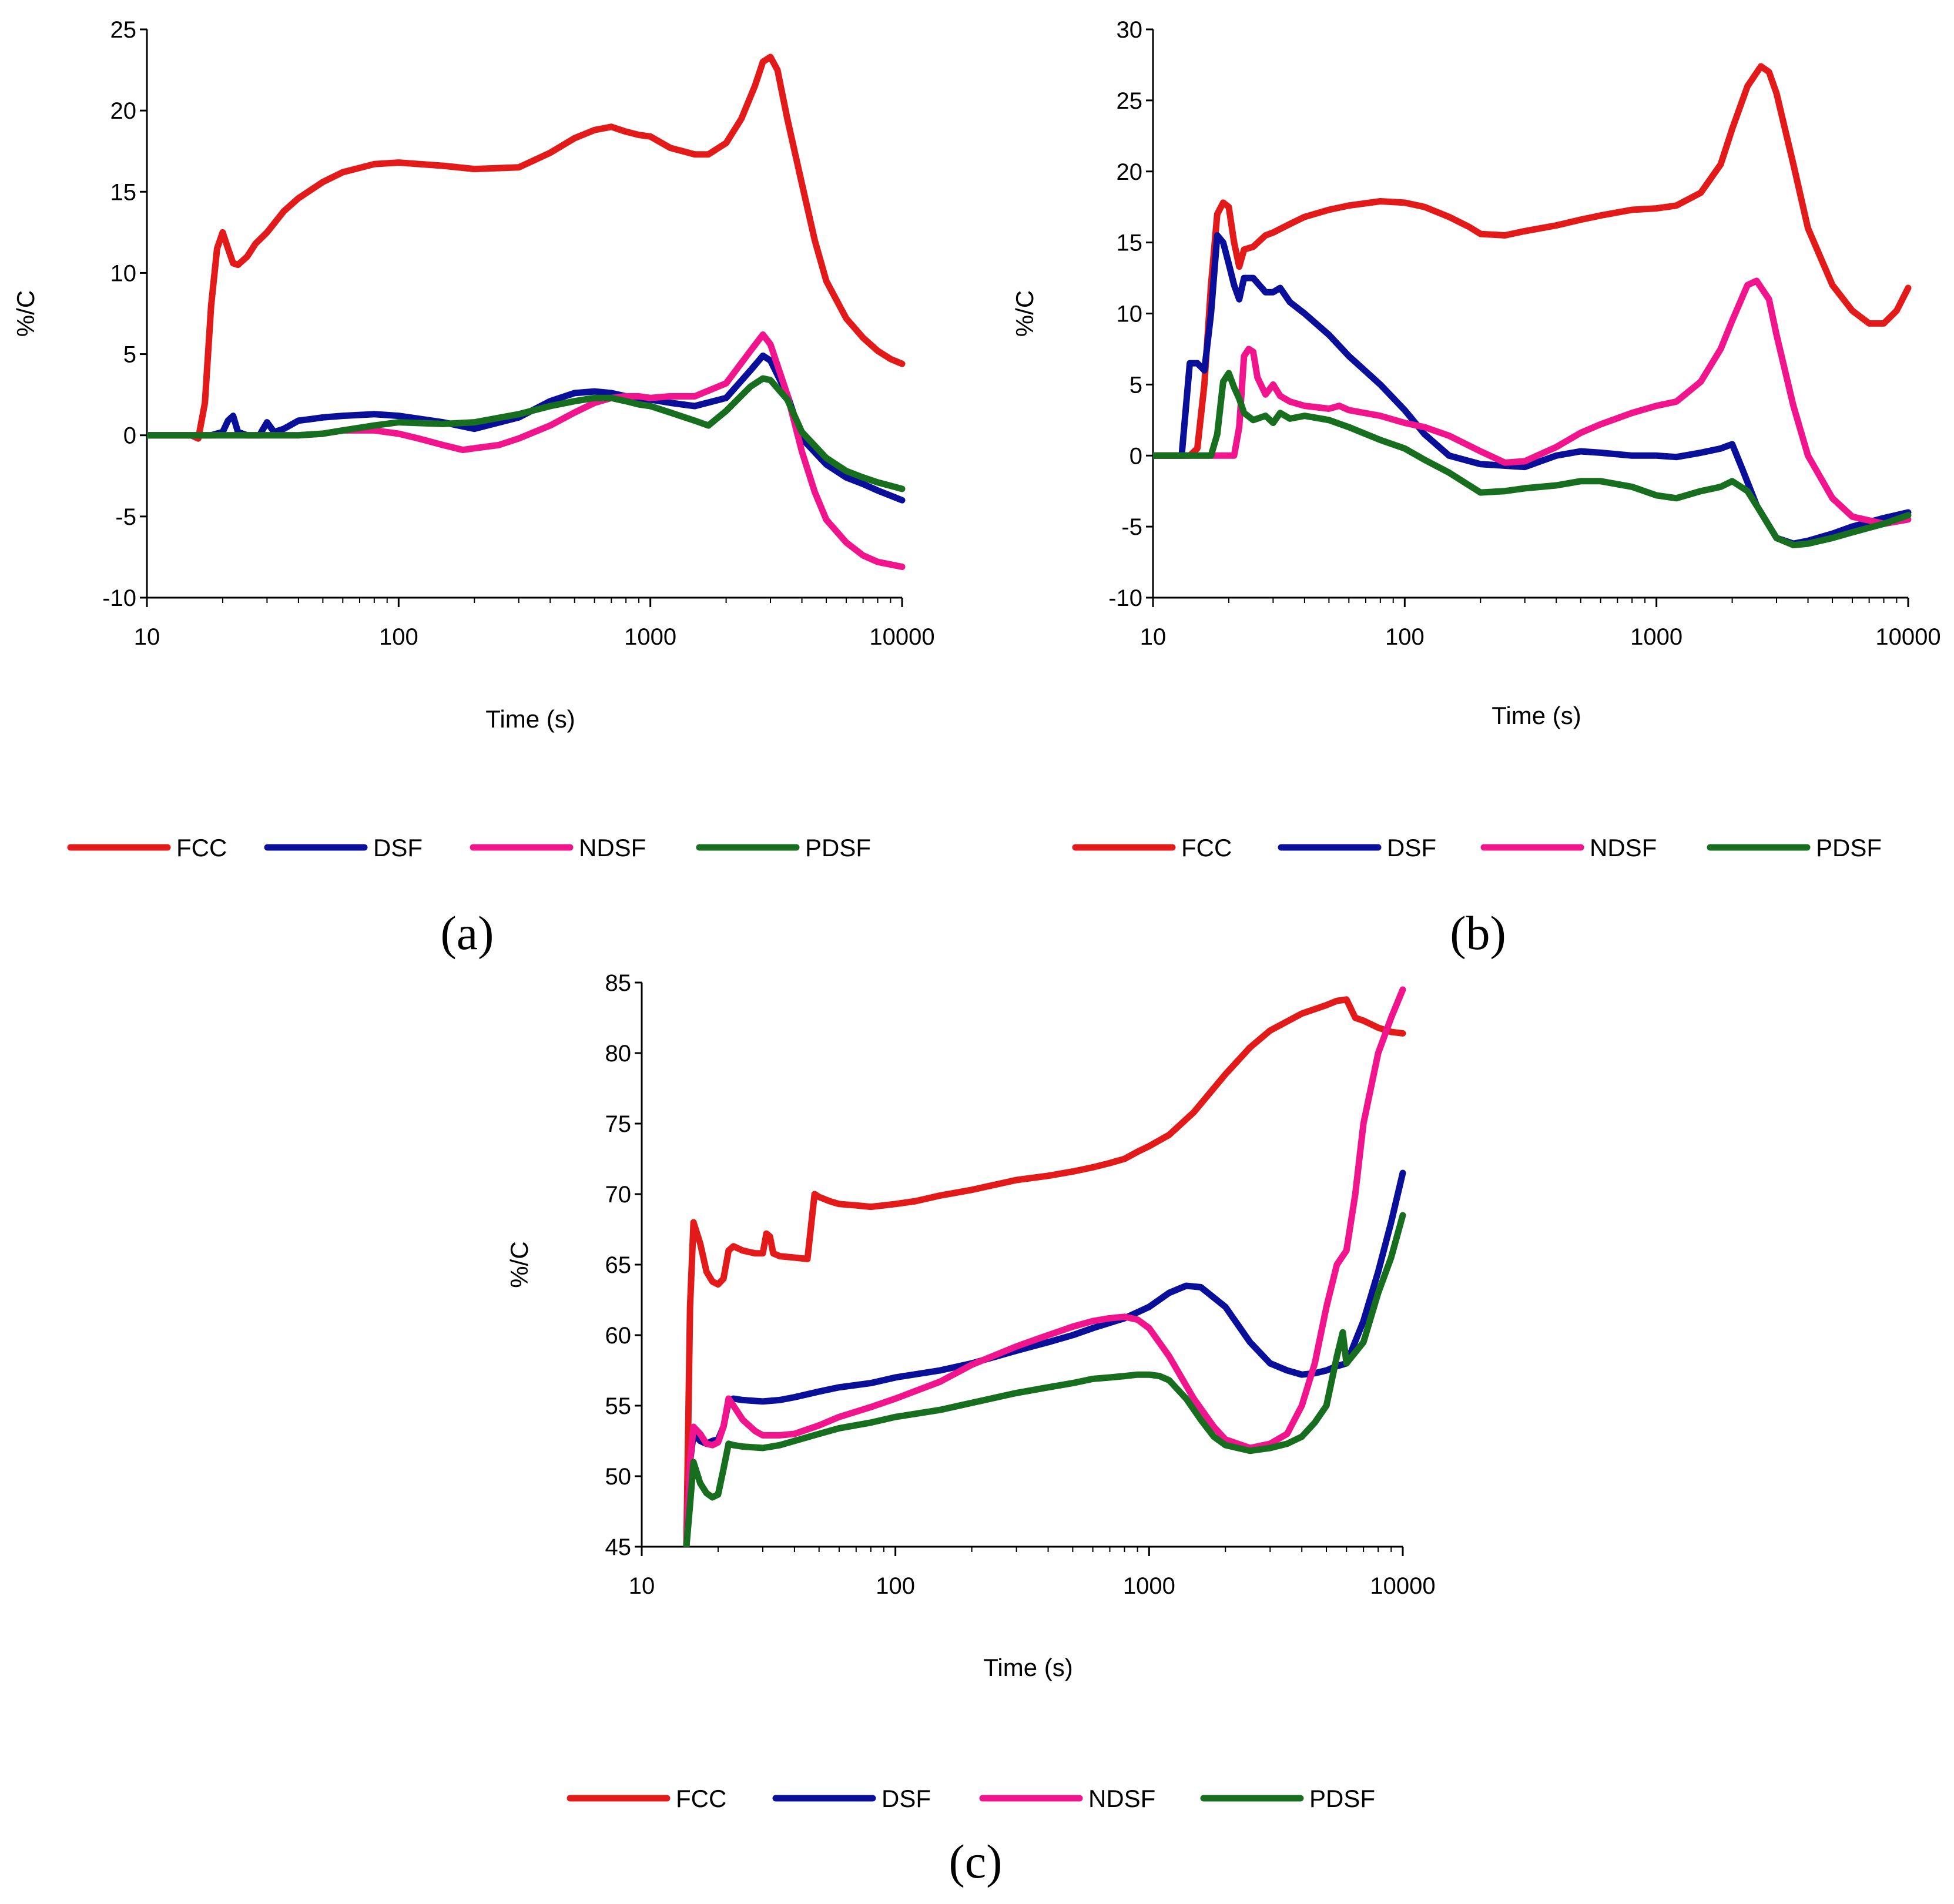 This screenshot has height=1904, width=1954. Describe the element at coordinates (467, 933) in the screenshot. I see `panel-label-a: (a)` at that location.